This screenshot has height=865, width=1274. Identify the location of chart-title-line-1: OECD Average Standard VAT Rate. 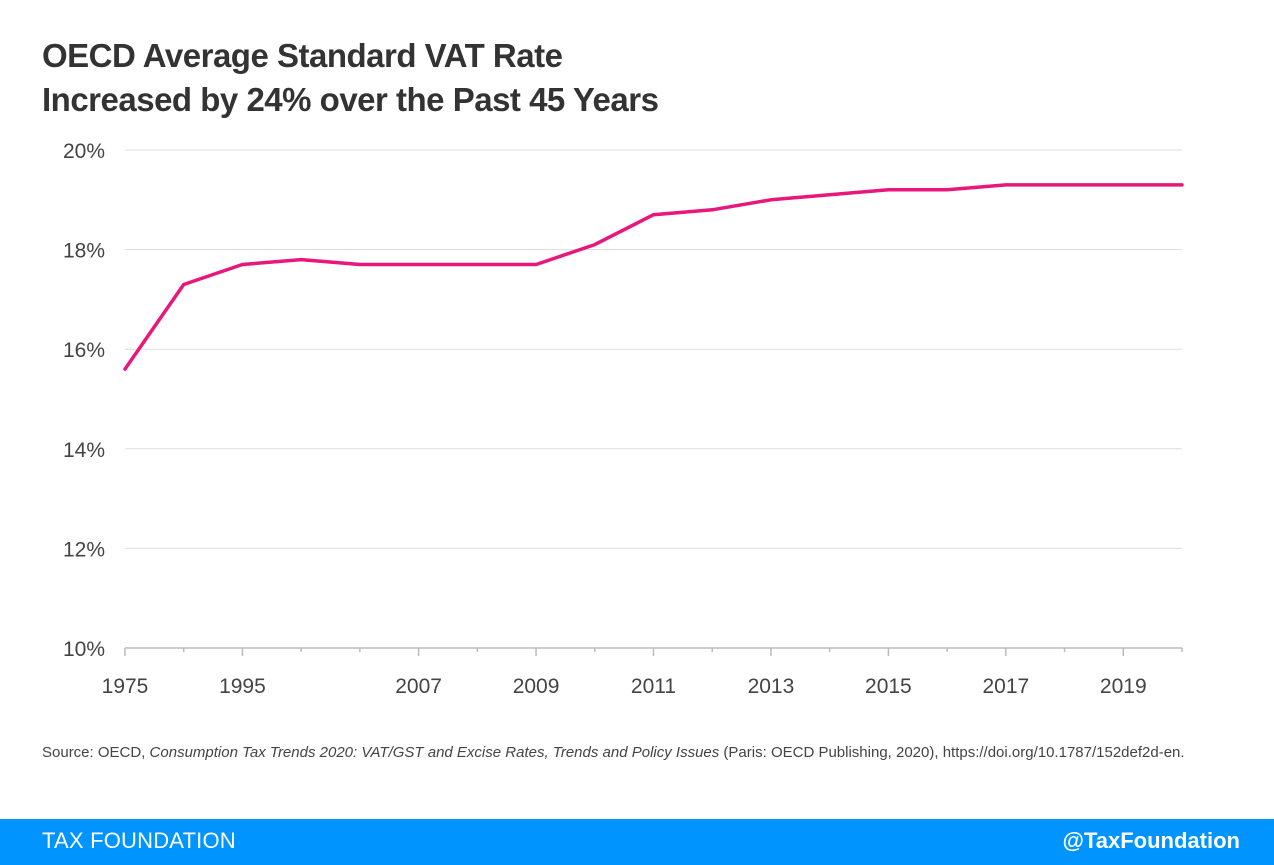
(302, 55).